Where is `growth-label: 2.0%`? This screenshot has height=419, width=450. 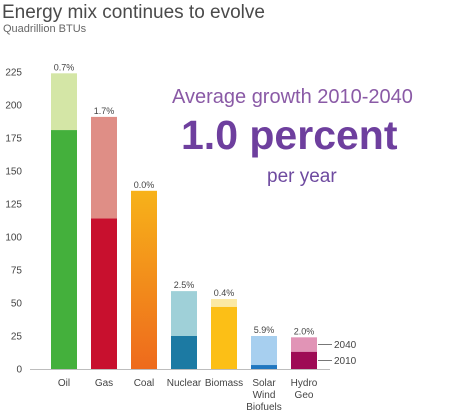
growth-label: 2.0% is located at coordinates (304, 331).